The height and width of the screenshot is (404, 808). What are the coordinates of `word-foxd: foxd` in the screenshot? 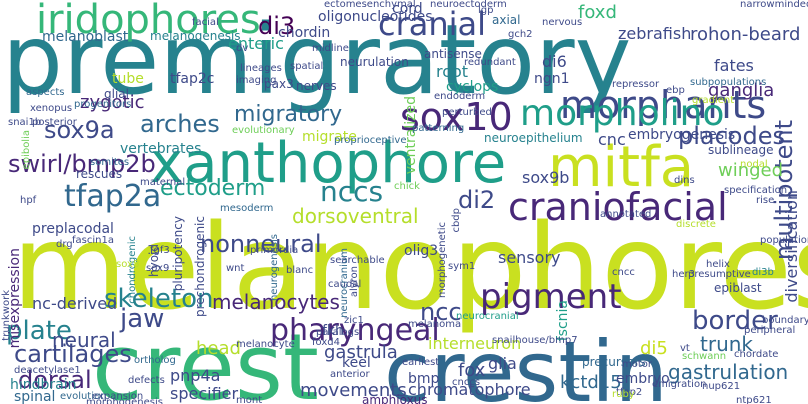 It's located at (597, 12).